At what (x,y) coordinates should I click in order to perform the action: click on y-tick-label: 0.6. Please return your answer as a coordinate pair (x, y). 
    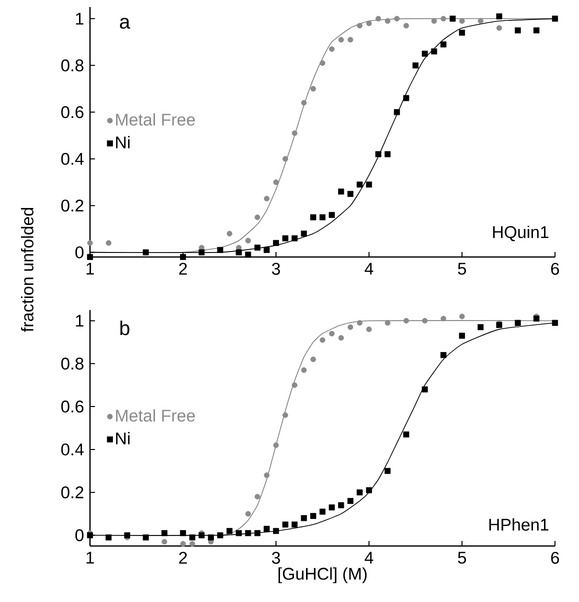
    Looking at the image, I should click on (72, 112).